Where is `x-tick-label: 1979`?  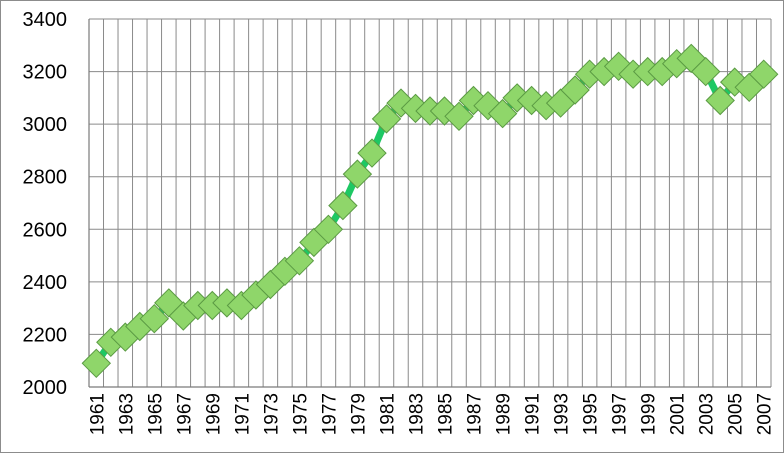
x-tick-label: 1979 is located at coordinates (358, 414).